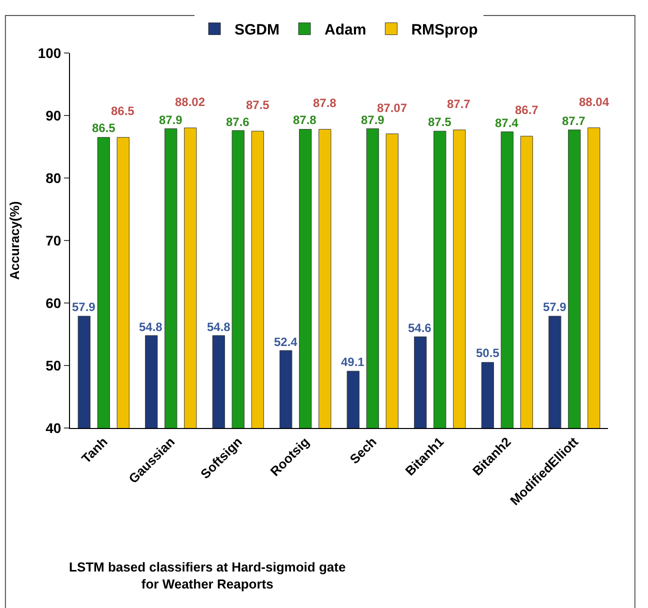  Describe the element at coordinates (420, 328) in the screenshot. I see `data-label: 54.6` at that location.